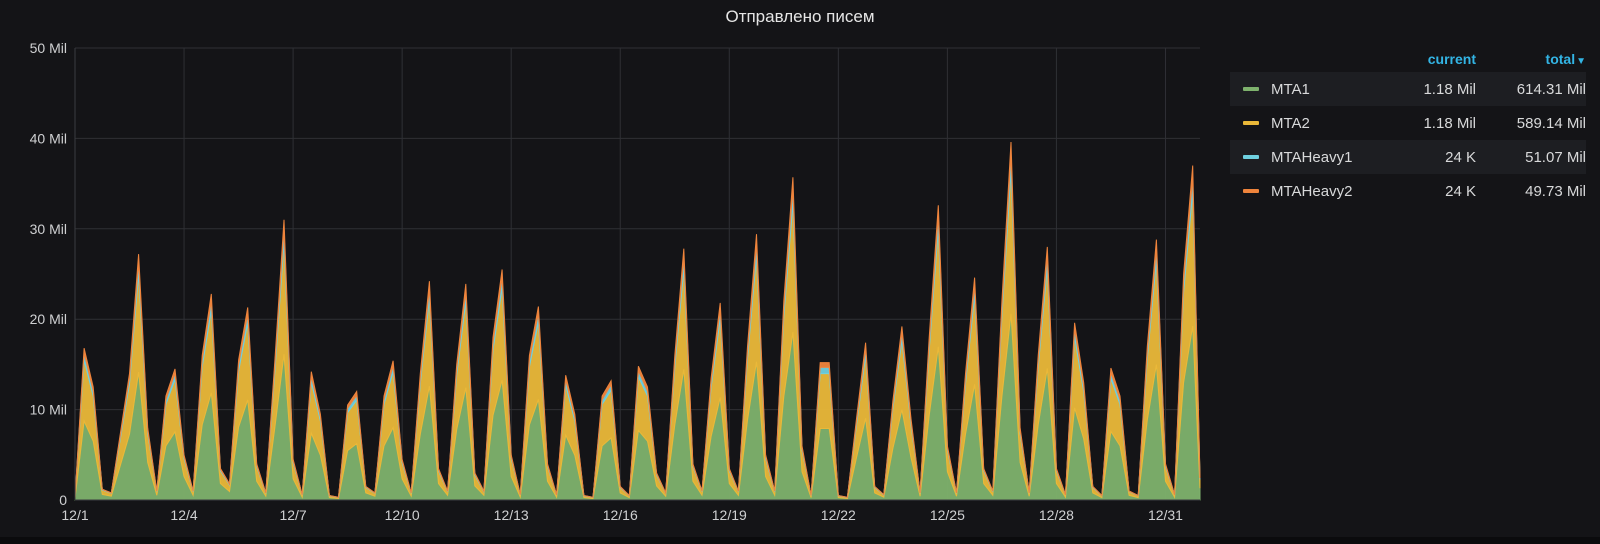 Image resolution: width=1600 pixels, height=544 pixels. Describe the element at coordinates (1555, 157) in the screenshot. I see `legend-total-value: 51.07 Mil` at that location.